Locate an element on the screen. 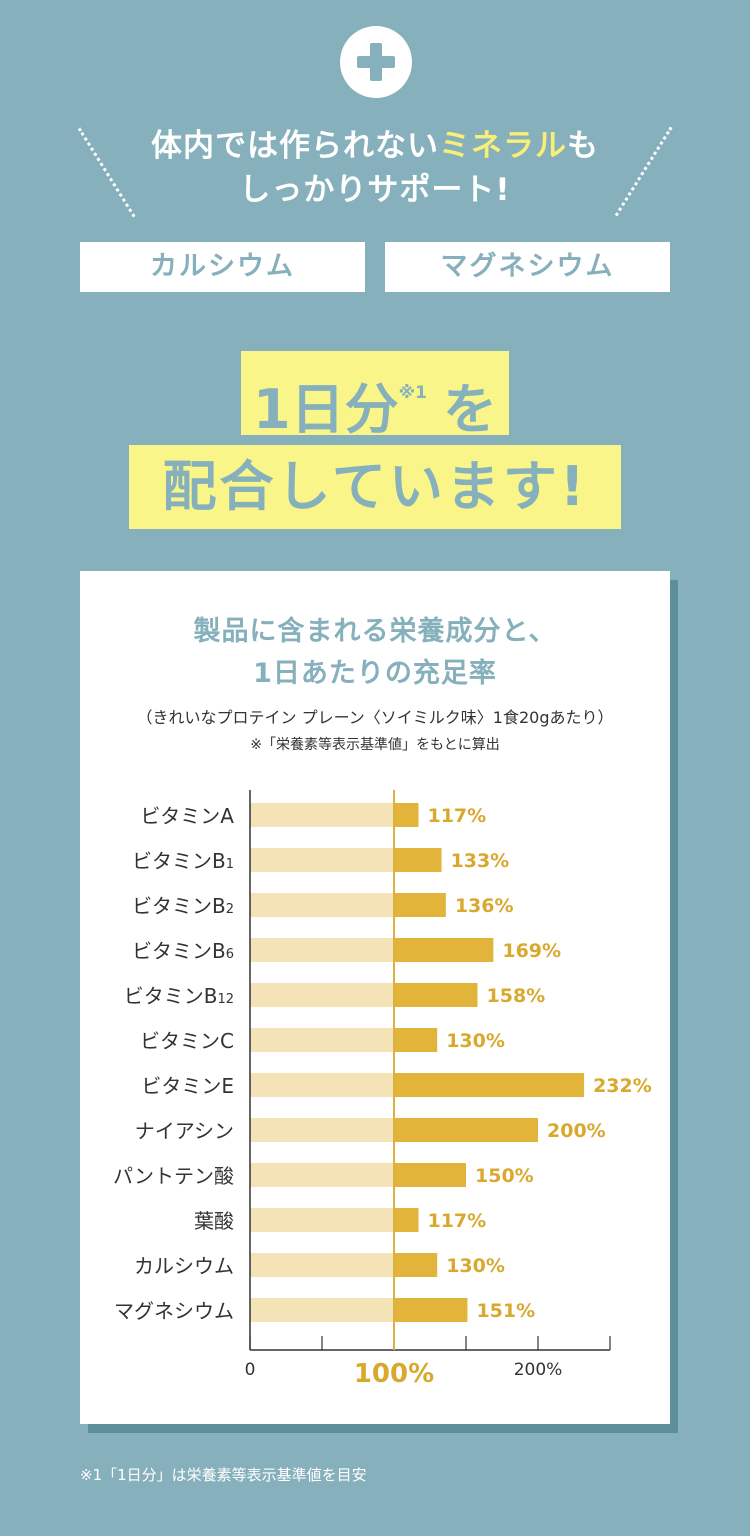 This screenshot has width=750, height=1536. value-label-3: 169% is located at coordinates (531, 951).